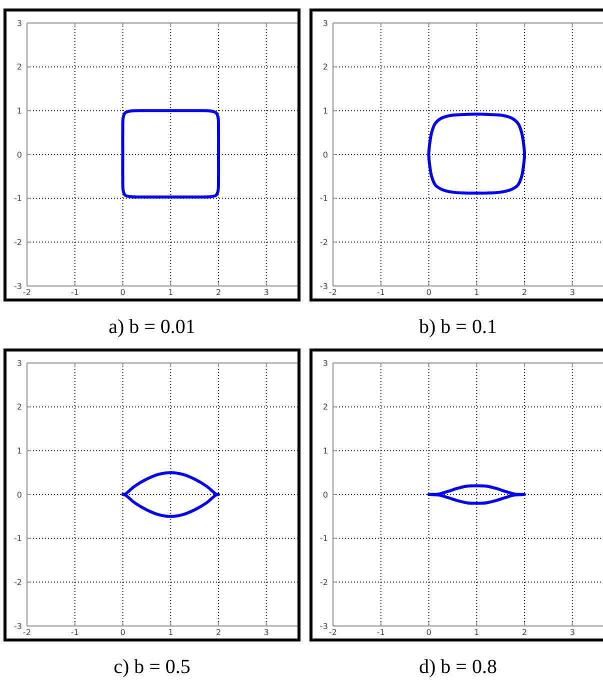 Image resolution: width=603 pixels, height=682 pixels. I want to click on text: a) b = 0.01, so click(152, 327).